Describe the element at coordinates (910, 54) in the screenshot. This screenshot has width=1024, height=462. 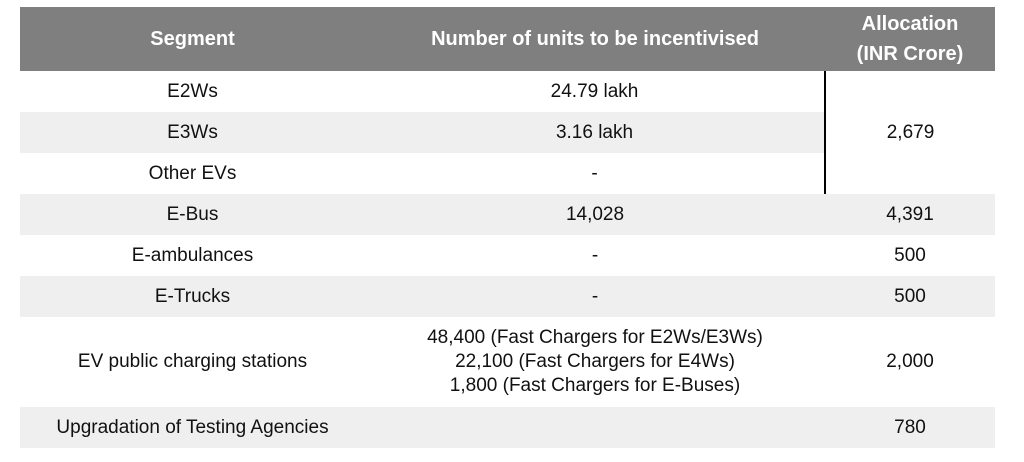
I see `header-allocation-line-2: (INR Crore)` at that location.